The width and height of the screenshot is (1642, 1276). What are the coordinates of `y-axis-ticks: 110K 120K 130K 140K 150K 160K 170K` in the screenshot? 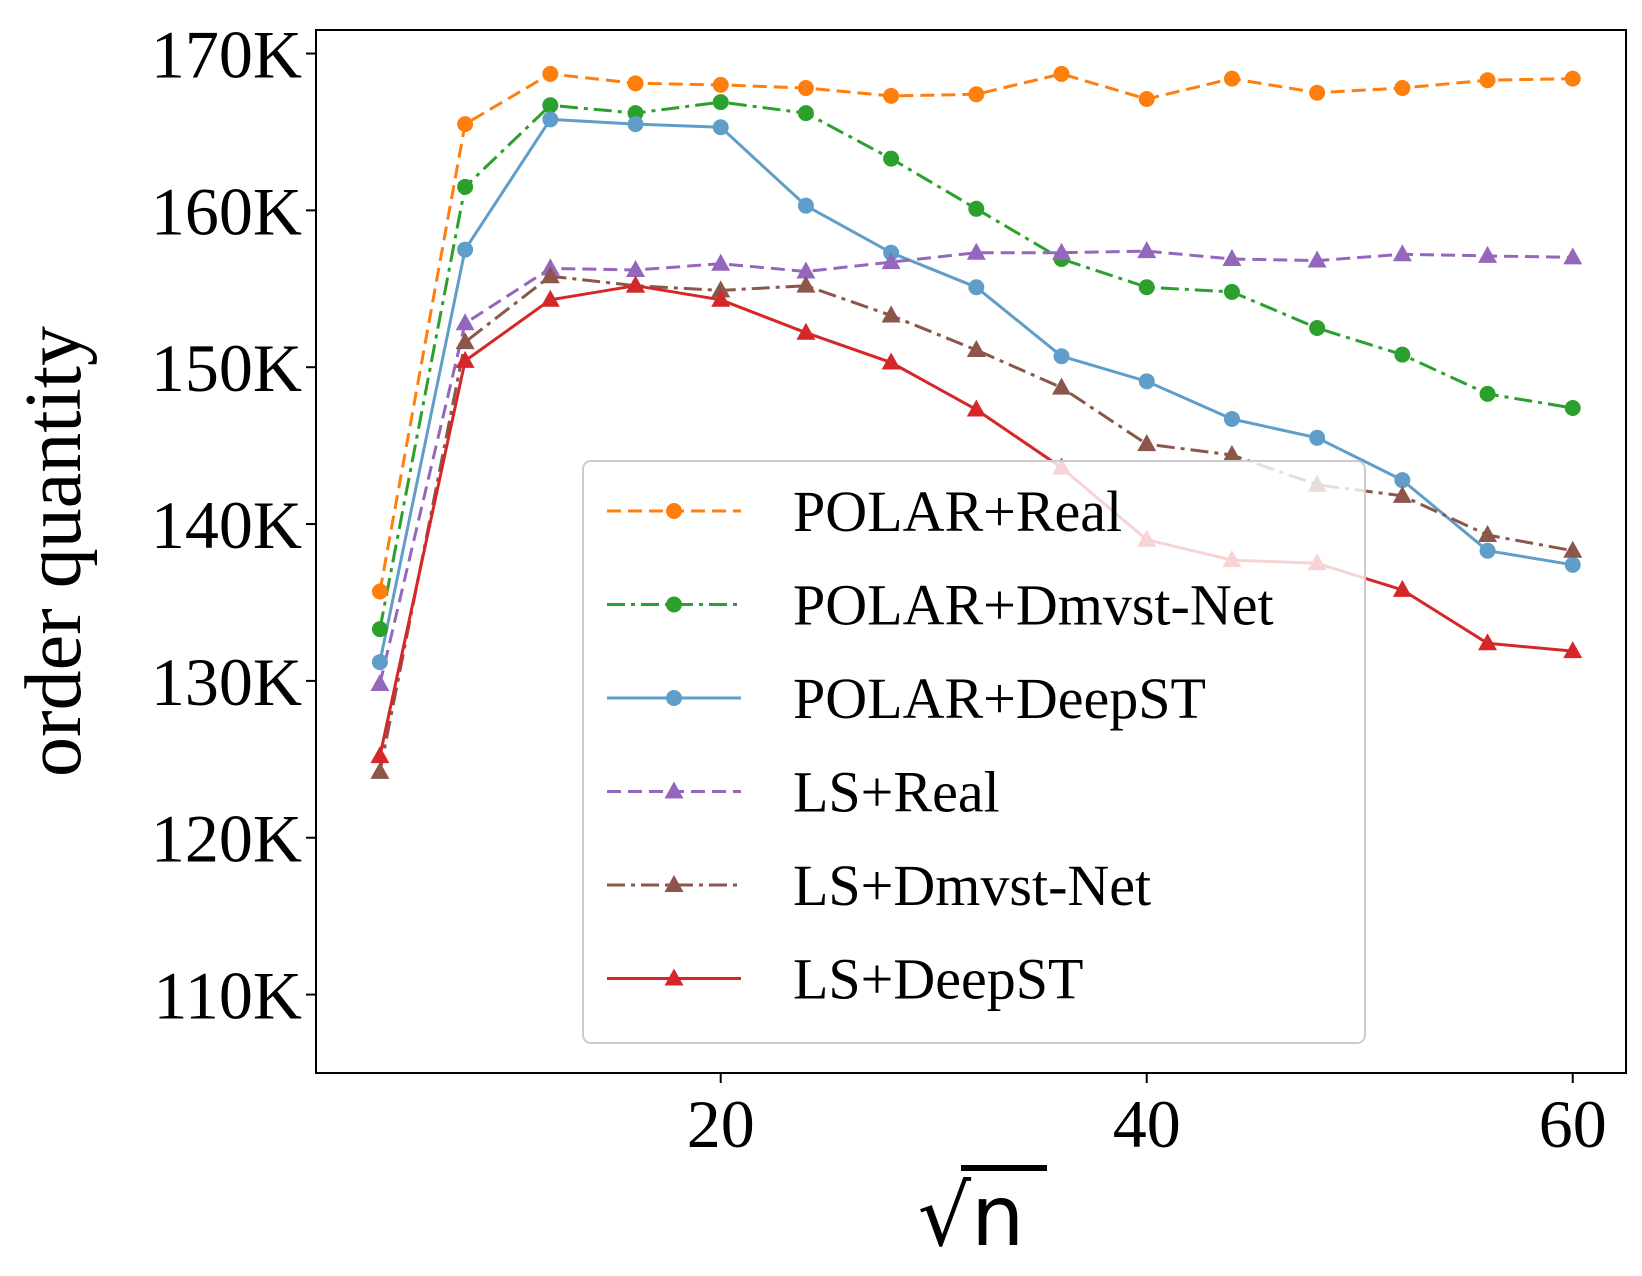 It's located at (233, 525).